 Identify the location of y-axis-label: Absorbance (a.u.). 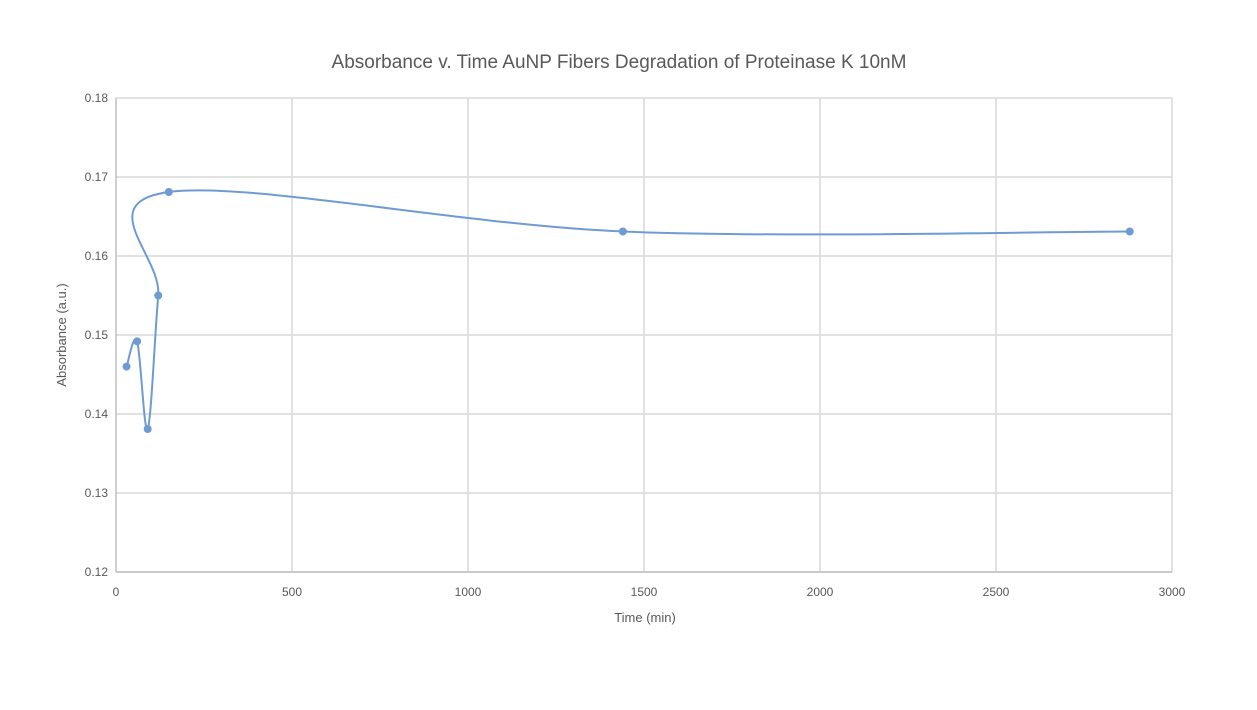
(61, 334).